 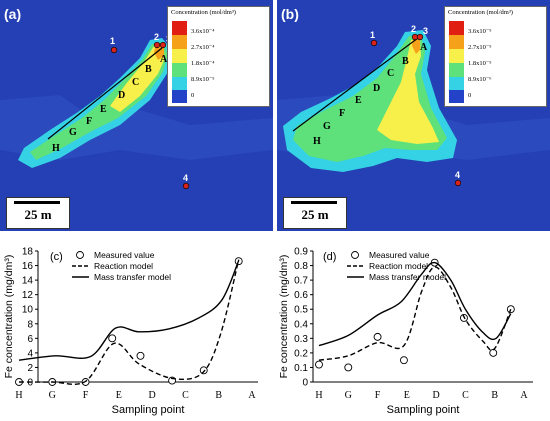 What do you see at coordinates (284, 317) in the screenshot?
I see `chart-d-ylabel: Fe concentration (mg/dm³)` at bounding box center [284, 317].